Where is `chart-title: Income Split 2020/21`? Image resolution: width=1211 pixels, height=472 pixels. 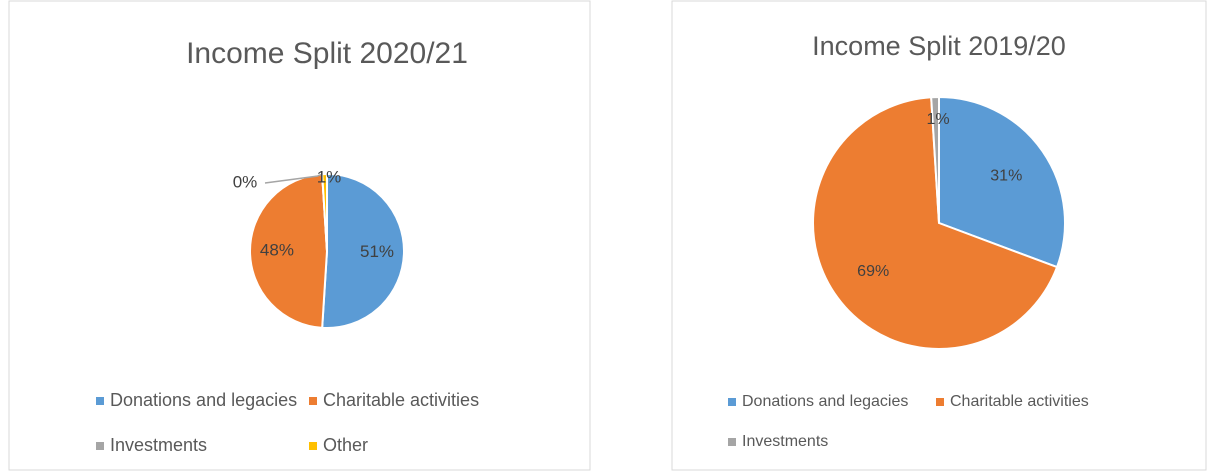
chart-title: Income Split 2020/21 is located at coordinates (327, 53).